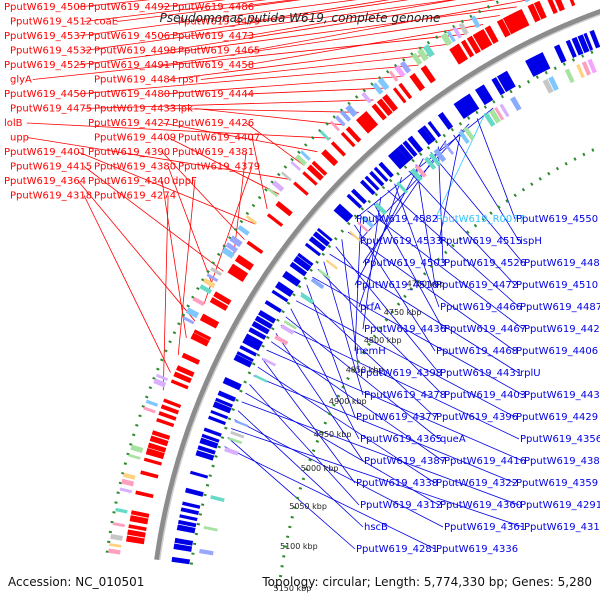 Image resolution: width=600 pixels, height=600 pixels. What do you see at coordinates (129, 152) in the screenshot?
I see `red-gene-label: PputW619_4390` at bounding box center [129, 152].